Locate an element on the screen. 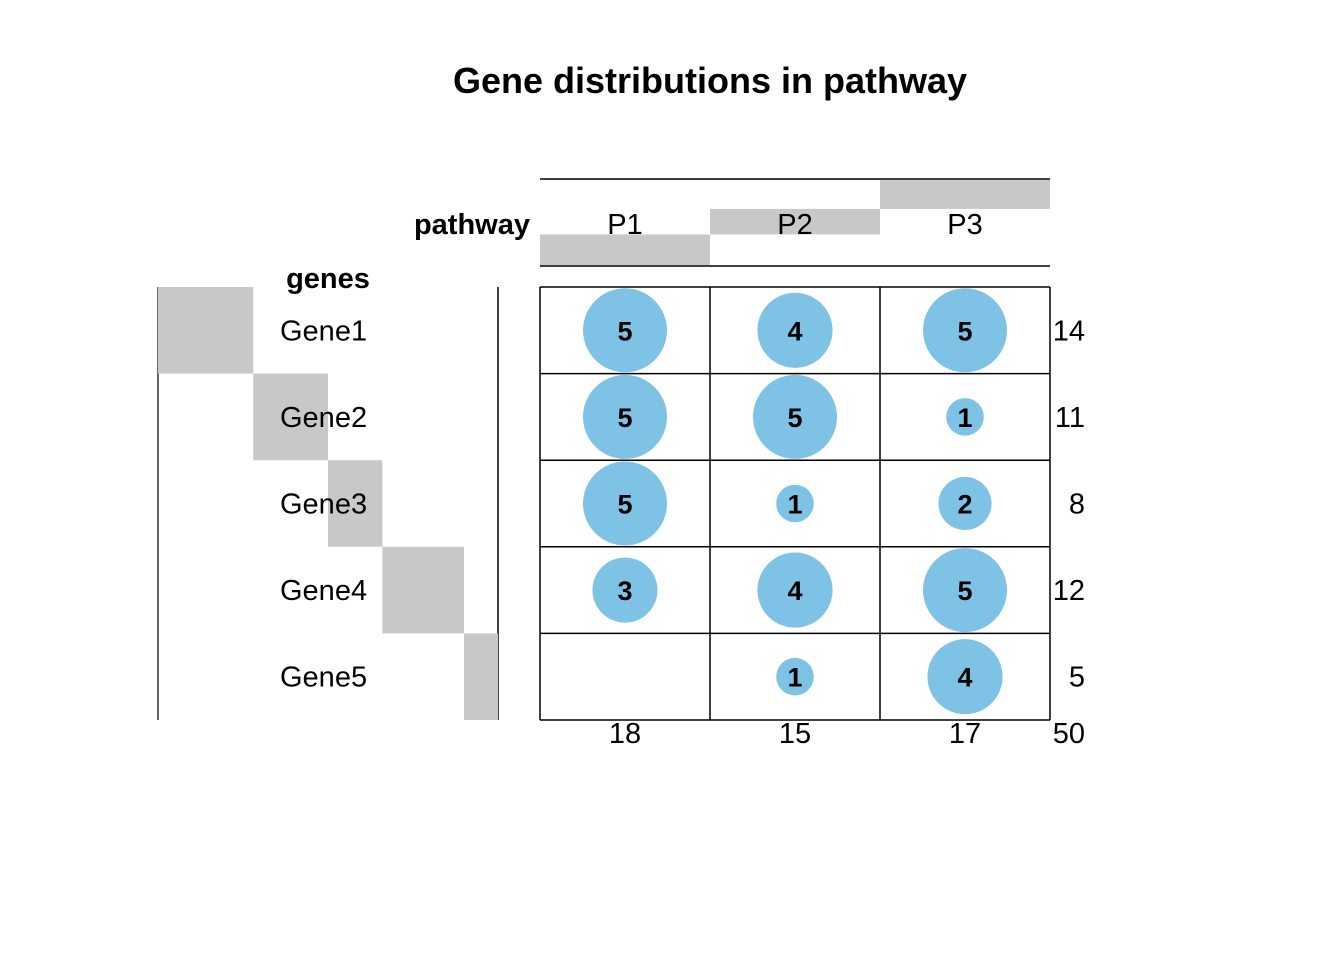 The width and height of the screenshot is (1344, 960). bubble-gene3-p3 is located at coordinates (965, 503).